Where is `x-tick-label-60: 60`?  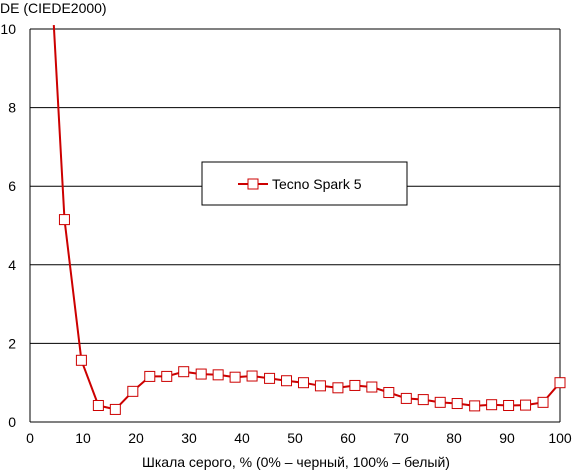 x-tick-label-60: 60 is located at coordinates (348, 438).